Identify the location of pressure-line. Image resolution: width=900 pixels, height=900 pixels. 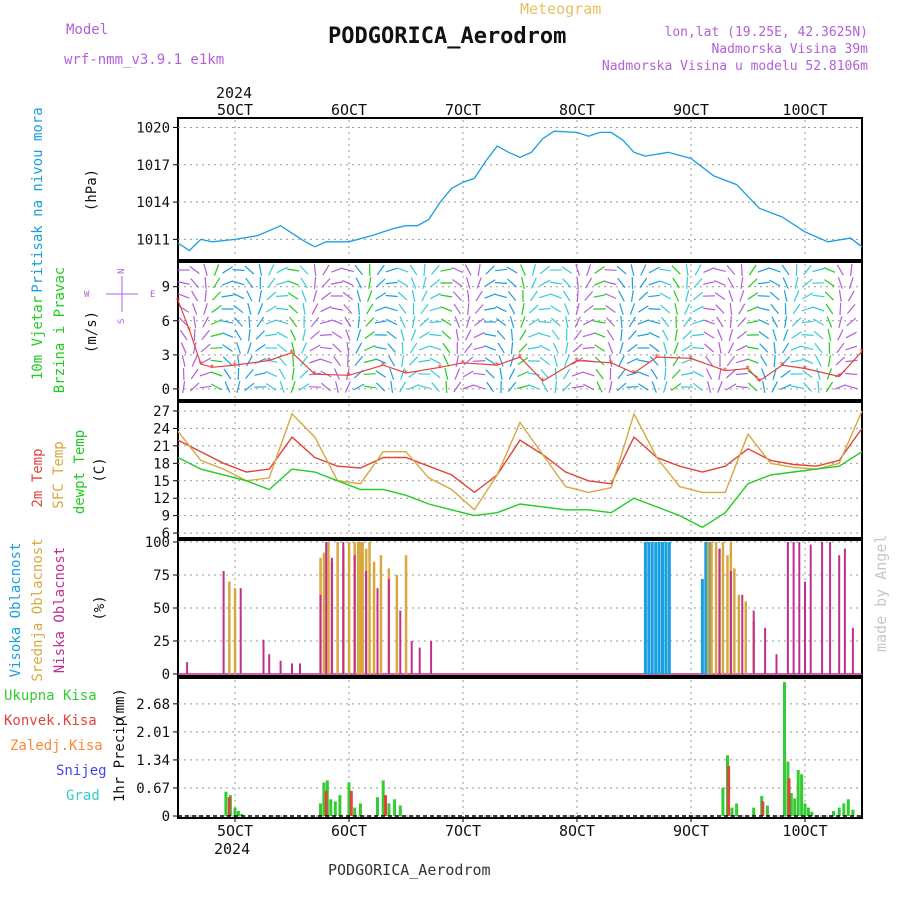
(520, 191).